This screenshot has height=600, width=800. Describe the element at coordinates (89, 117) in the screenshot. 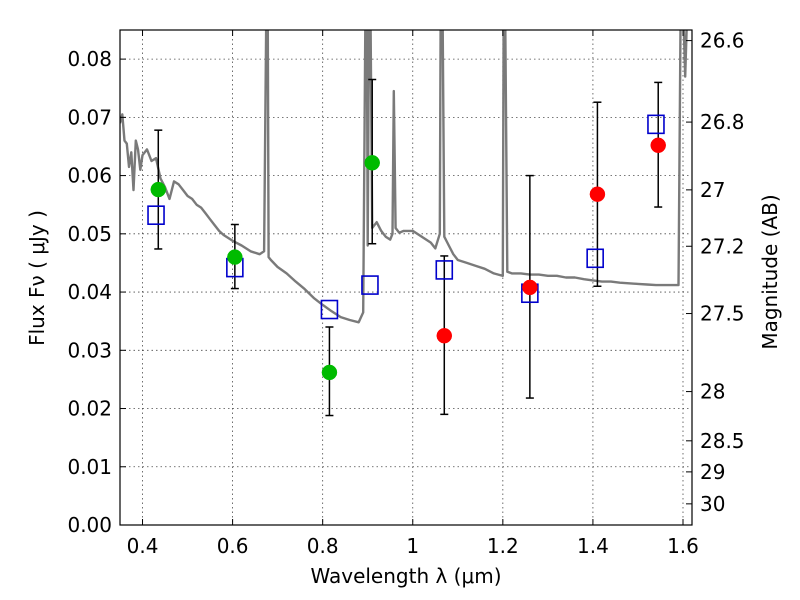

I see `y-tick-label: 0.07` at that location.